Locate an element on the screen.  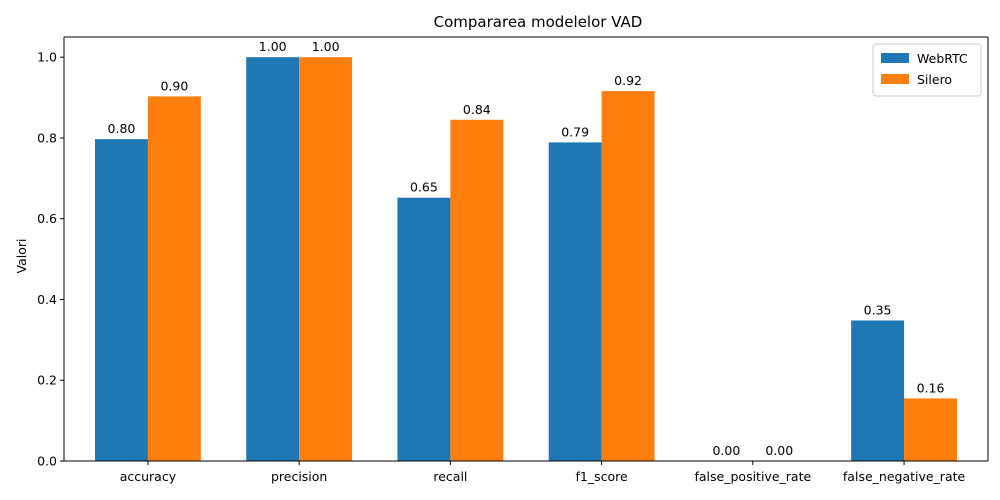
bar-webrtc-precision is located at coordinates (273, 259).